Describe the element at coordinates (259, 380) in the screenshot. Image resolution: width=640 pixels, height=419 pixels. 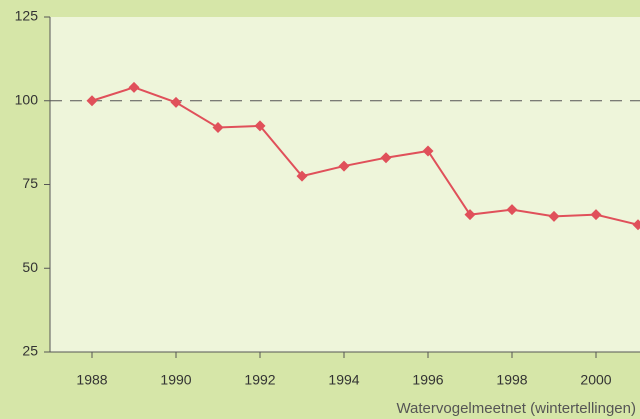
I see `x-tick-label: 1992` at that location.